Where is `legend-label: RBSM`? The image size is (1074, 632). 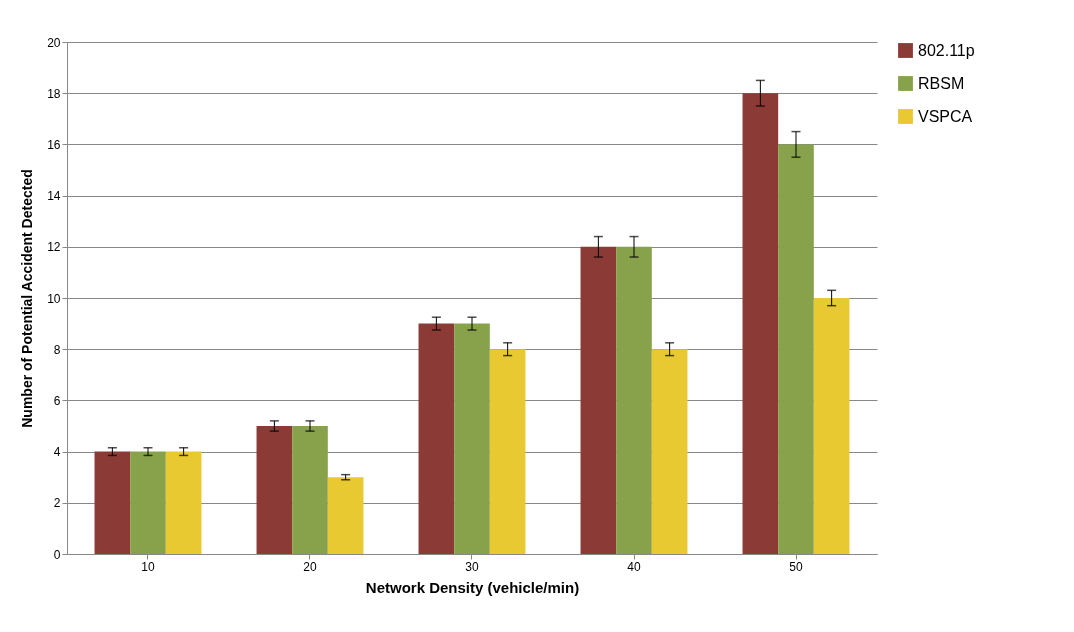
legend-label: RBSM is located at coordinates (941, 83).